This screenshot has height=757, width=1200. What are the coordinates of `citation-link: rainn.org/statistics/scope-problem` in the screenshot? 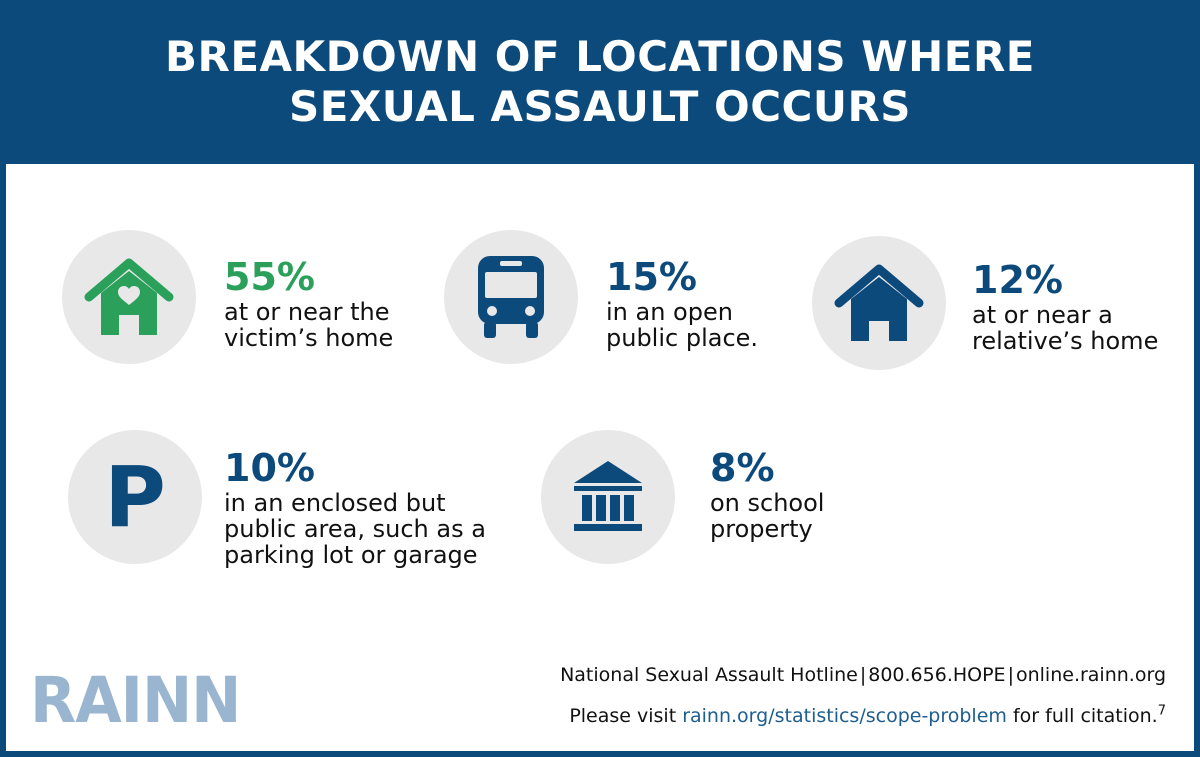 It's located at (844, 716).